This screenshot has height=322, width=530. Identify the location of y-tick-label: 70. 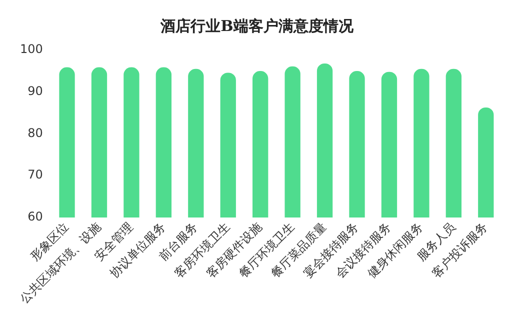
(35, 175).